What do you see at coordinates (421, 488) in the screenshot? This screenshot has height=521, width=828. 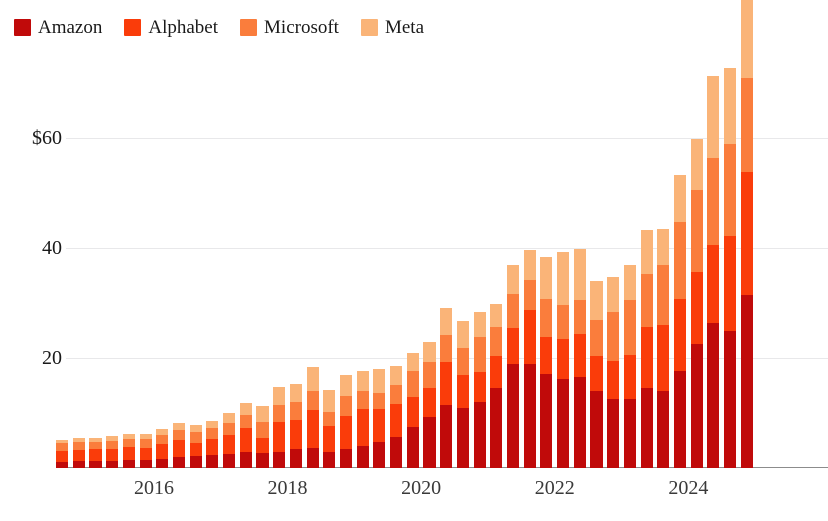 I see `x-tick-label-2020: 2020` at bounding box center [421, 488].